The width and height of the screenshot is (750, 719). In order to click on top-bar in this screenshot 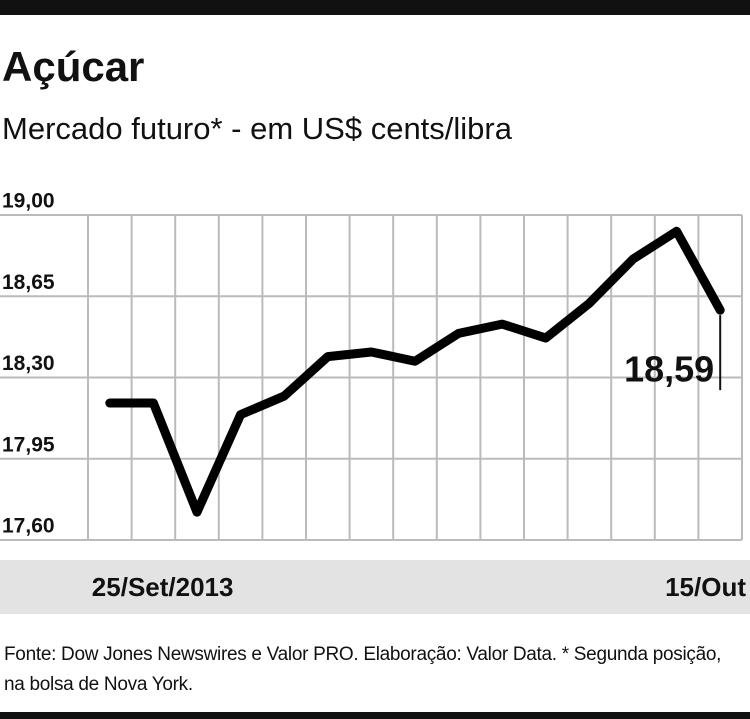, I will do `click(375, 7)`.